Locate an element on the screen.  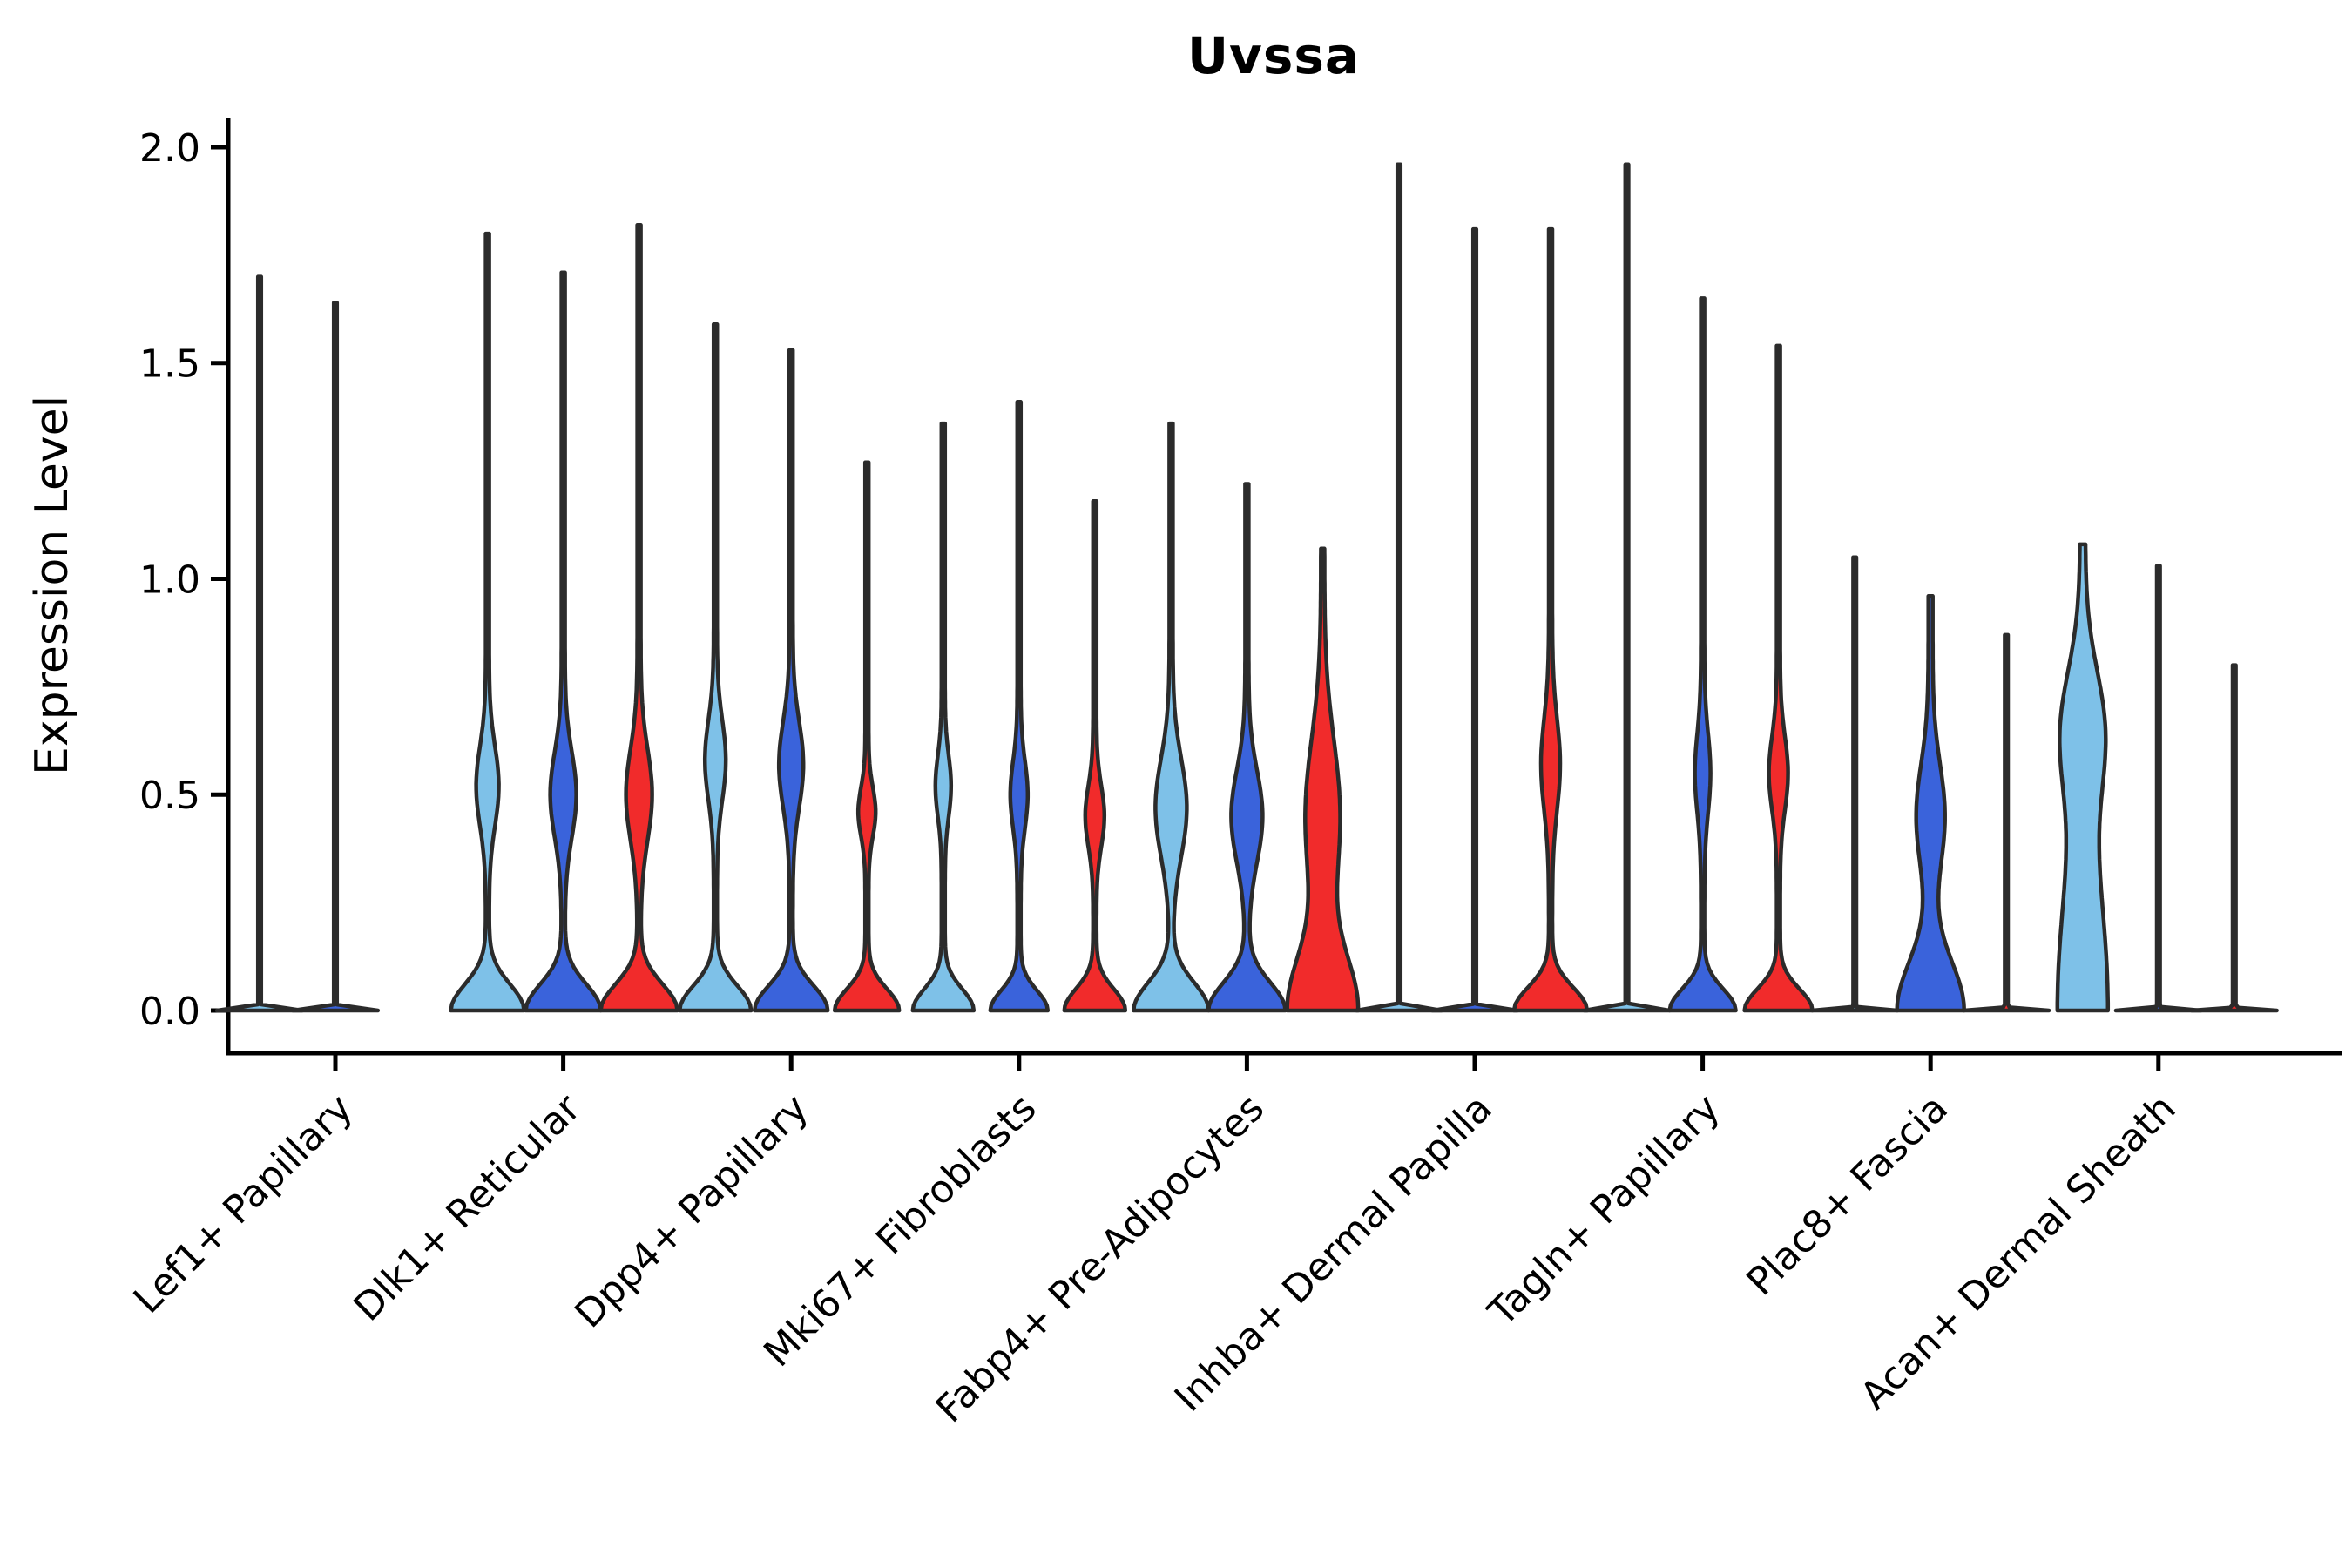
violin-inhba-dermal-papilla-light-blue is located at coordinates (1399, 587).